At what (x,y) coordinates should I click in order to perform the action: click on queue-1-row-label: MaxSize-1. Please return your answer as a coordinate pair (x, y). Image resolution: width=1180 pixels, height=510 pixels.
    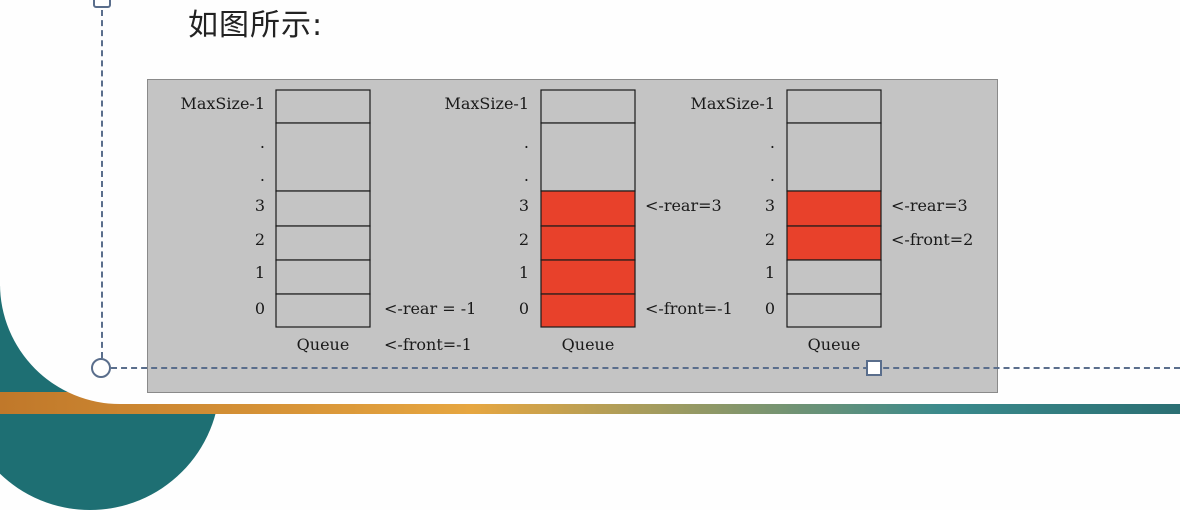
    Looking at the image, I should click on (222, 103).